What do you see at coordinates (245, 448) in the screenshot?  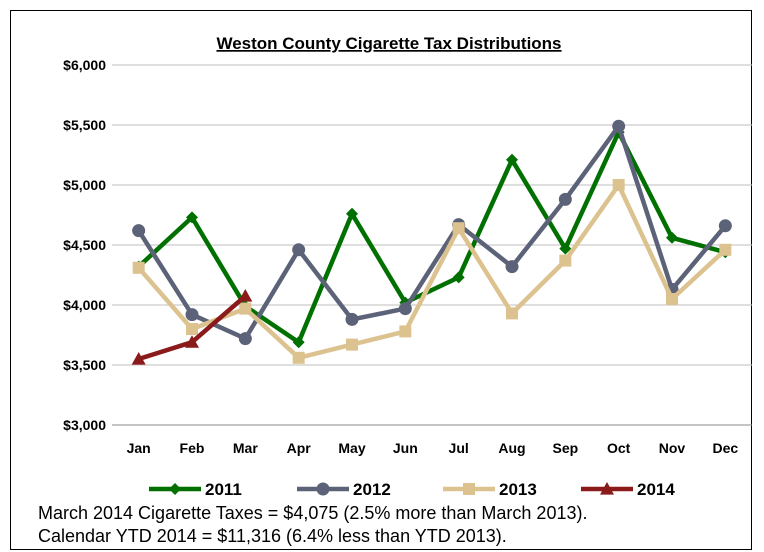 I see `x-tick-label: Mar` at bounding box center [245, 448].